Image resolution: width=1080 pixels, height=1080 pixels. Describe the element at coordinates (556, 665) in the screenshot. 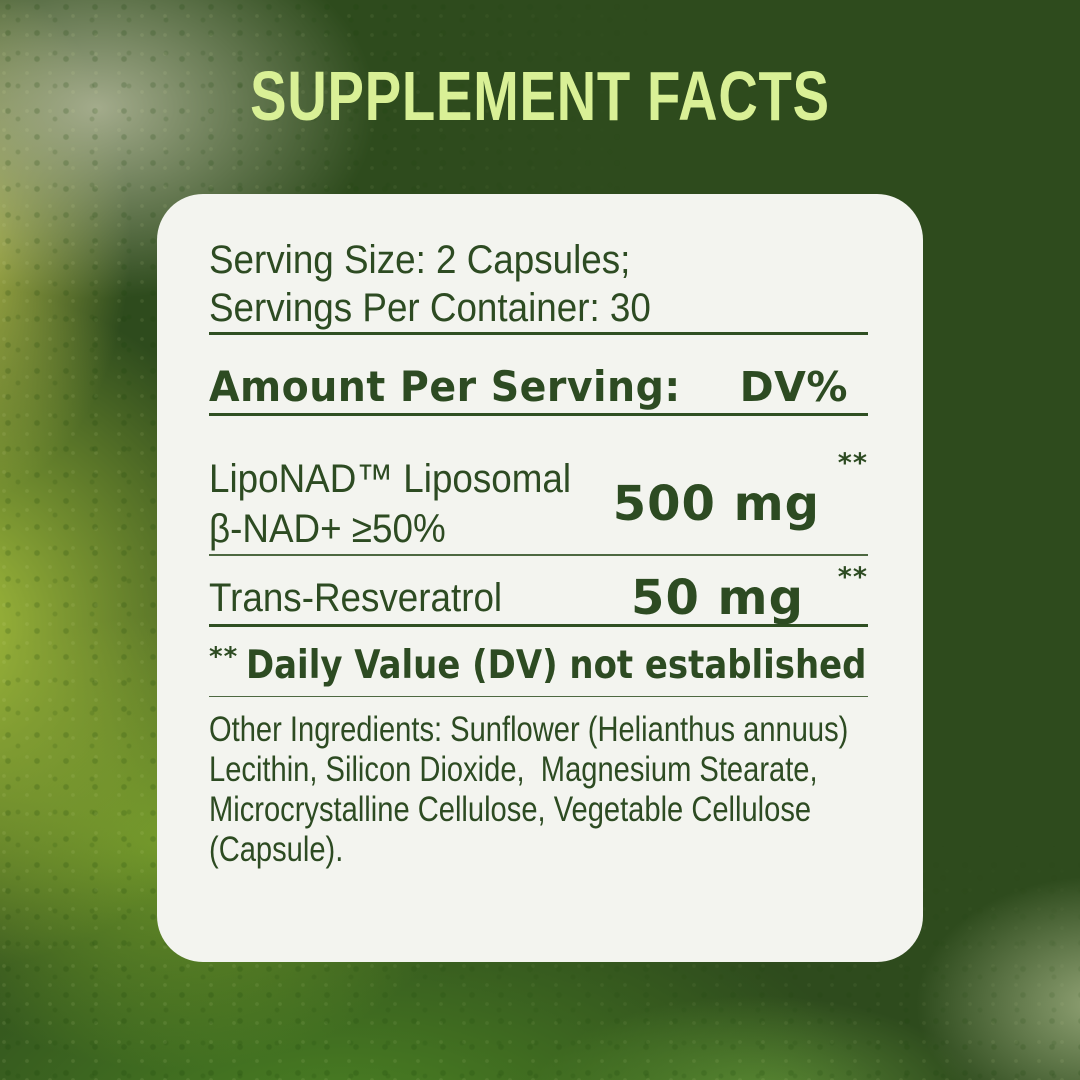

I see `dv-footnote-text: Daily Value (DV) not established` at that location.